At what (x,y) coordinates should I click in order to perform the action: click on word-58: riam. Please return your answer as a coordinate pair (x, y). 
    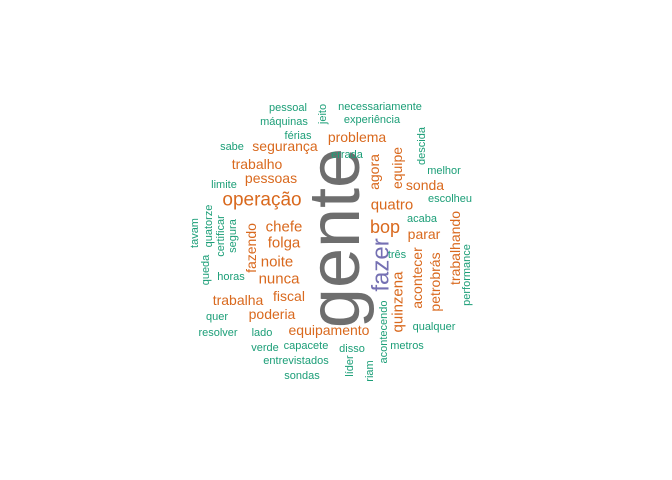
    Looking at the image, I should click on (370, 370).